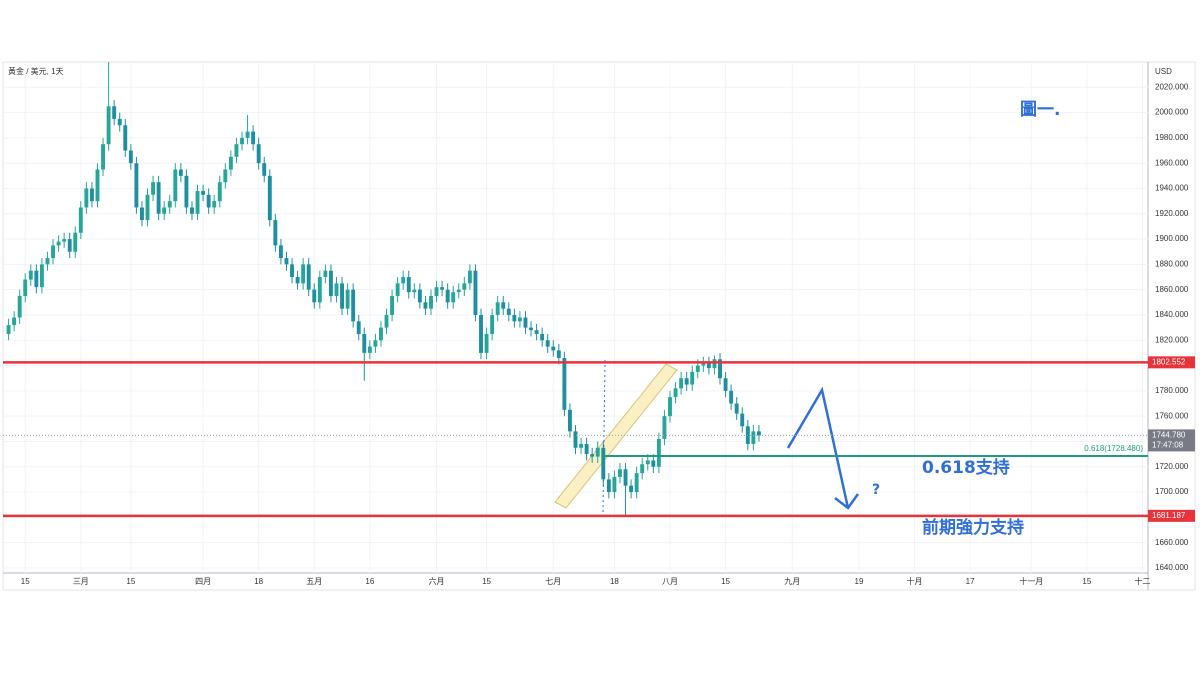  I want to click on y-tick-label: 1940.000, so click(1172, 188).